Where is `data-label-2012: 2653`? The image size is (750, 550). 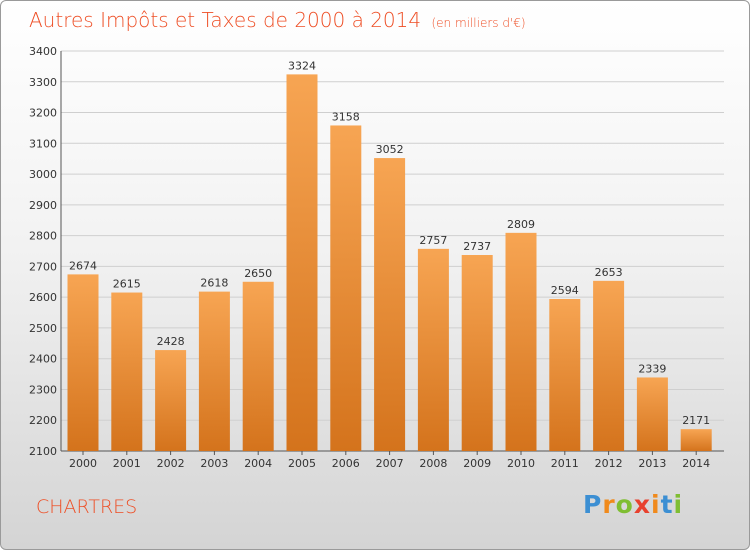 data-label-2012: 2653 is located at coordinates (609, 272).